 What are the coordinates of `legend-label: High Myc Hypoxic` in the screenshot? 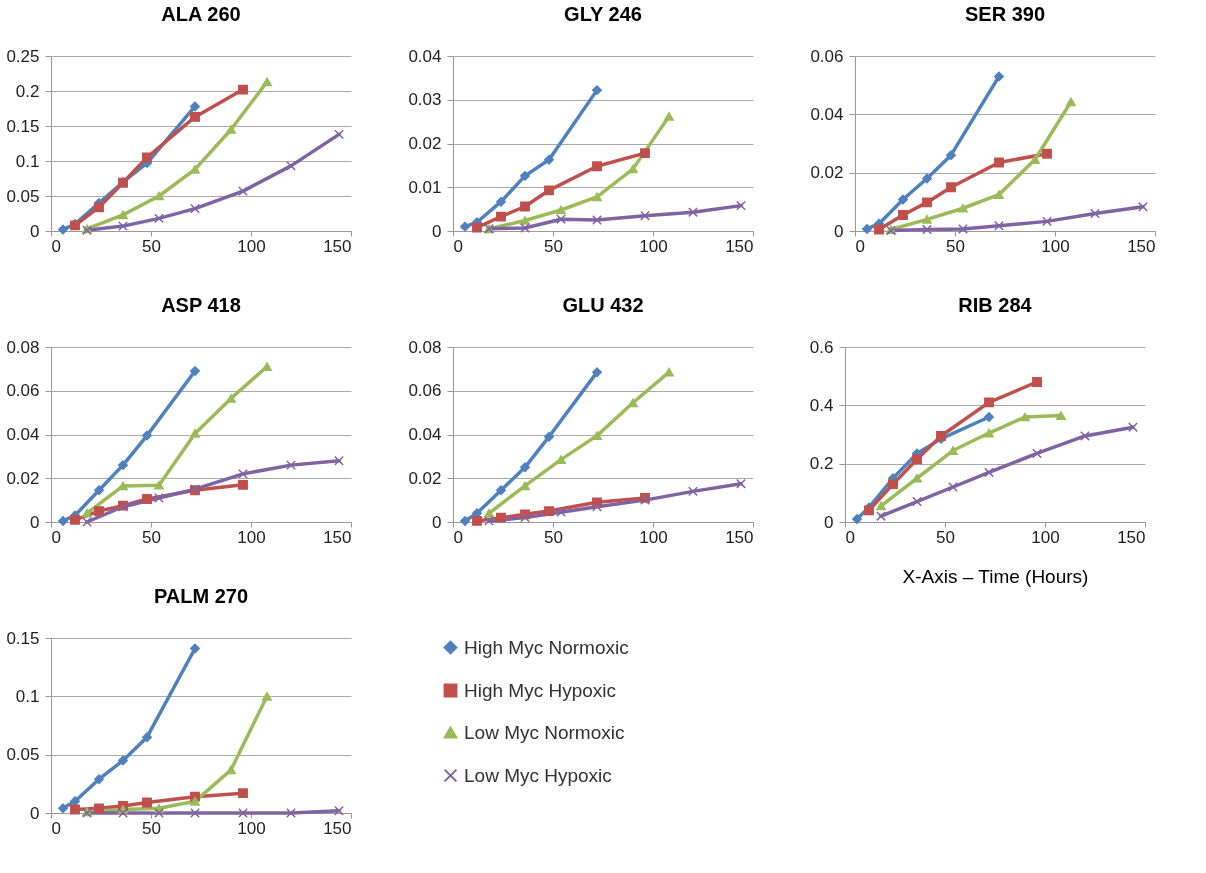 It's located at (540, 690).